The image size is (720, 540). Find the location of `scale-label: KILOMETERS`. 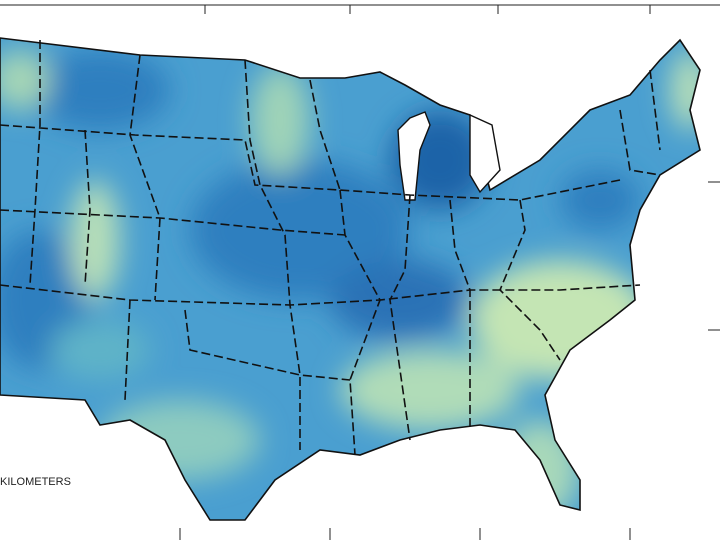

scale-label: KILOMETERS is located at coordinates (35, 482).